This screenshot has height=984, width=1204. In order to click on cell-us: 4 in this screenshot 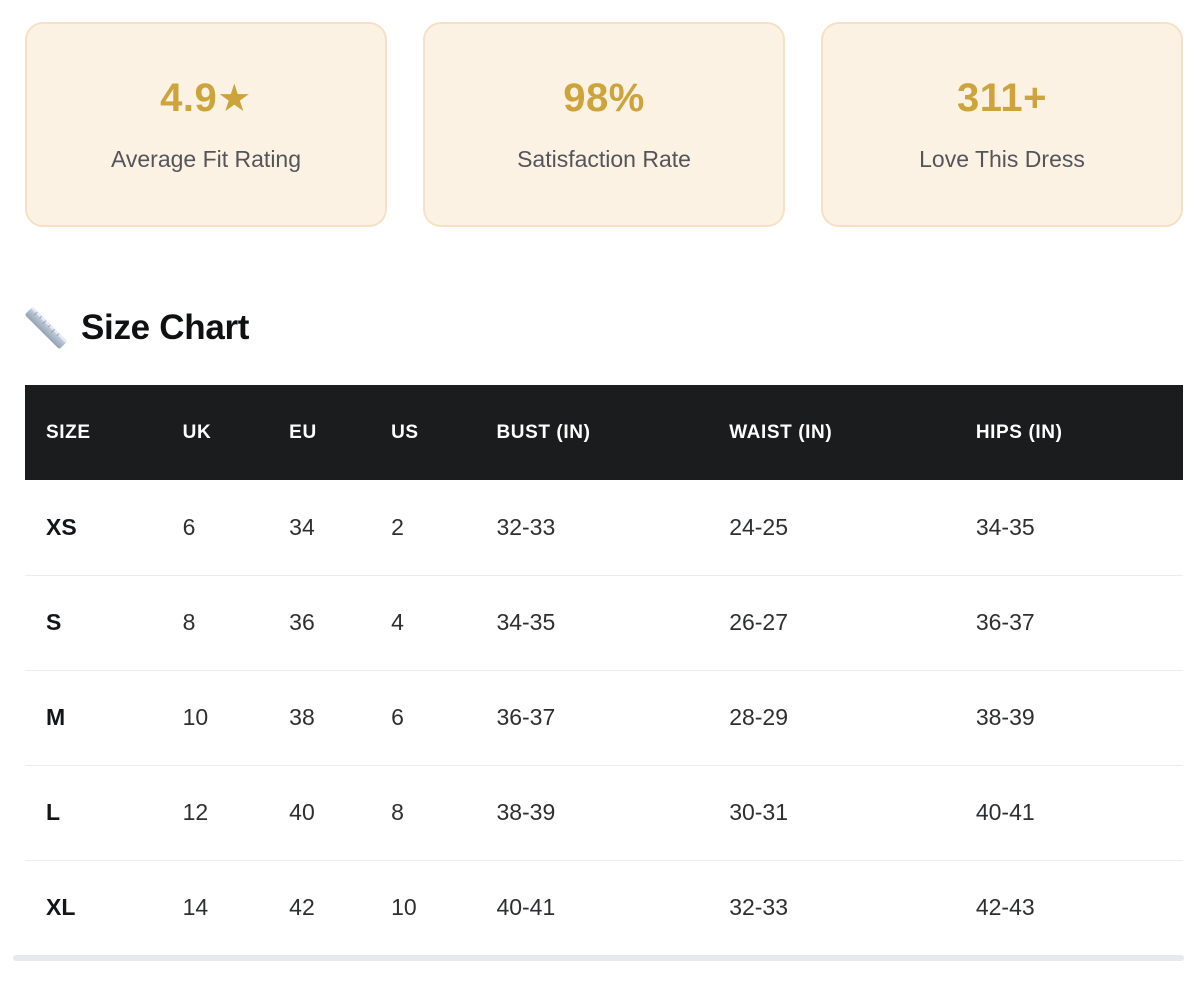, I will do `click(397, 622)`.